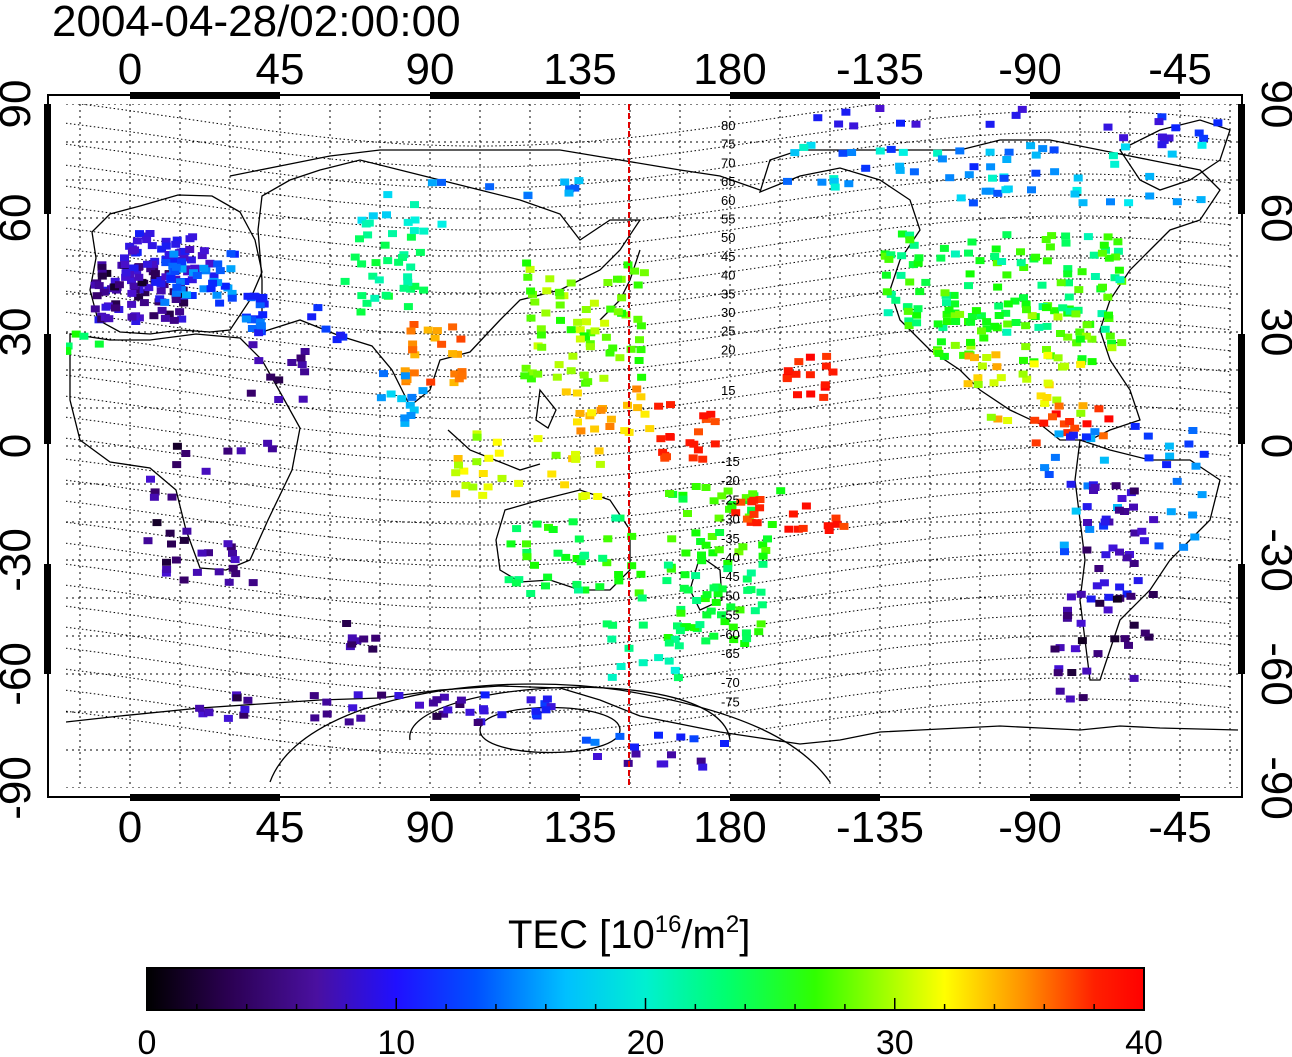 The height and width of the screenshot is (1057, 1292). Describe the element at coordinates (20, 788) in the screenshot. I see `y-tick-label: -90` at that location.